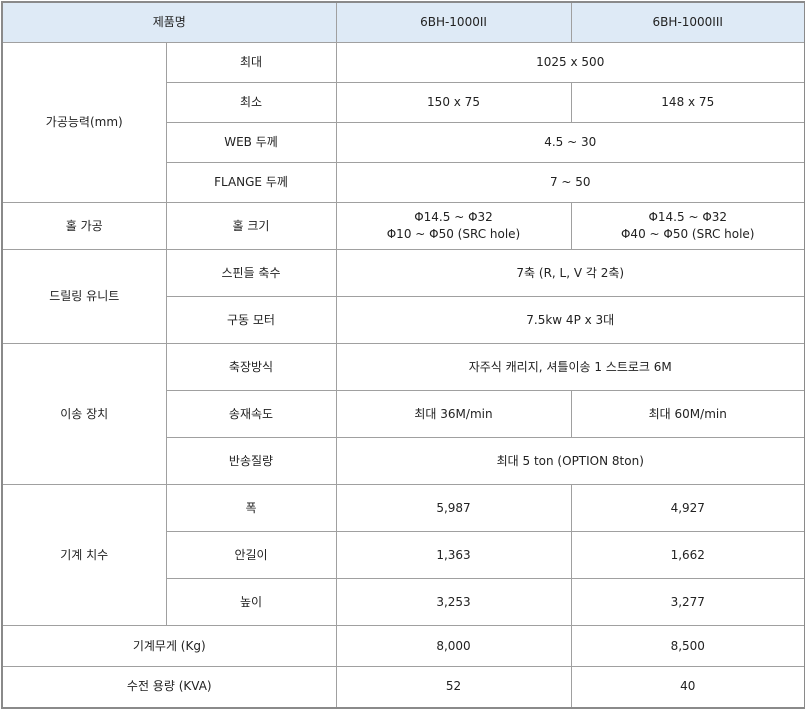  What do you see at coordinates (169, 646) in the screenshot?
I see `weight-label: 기계무게 (Kg)` at bounding box center [169, 646].